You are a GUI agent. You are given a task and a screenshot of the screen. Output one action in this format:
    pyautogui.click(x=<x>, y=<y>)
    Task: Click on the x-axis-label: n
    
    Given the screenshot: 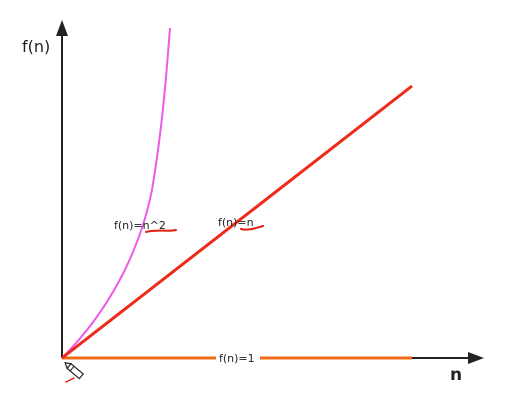 What is the action you would take?
    pyautogui.click(x=456, y=375)
    